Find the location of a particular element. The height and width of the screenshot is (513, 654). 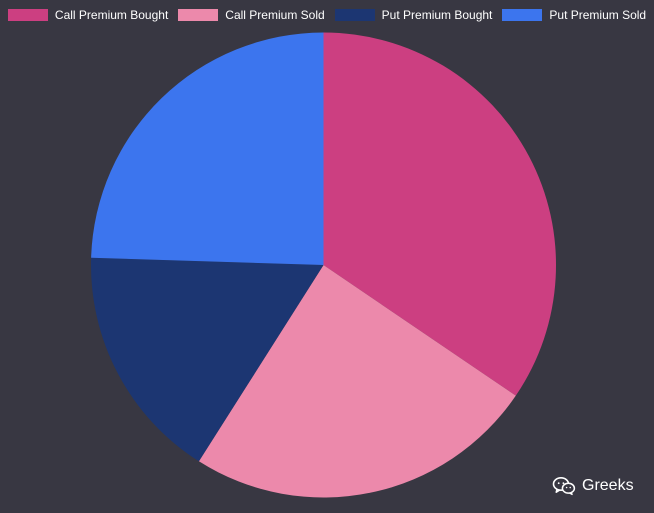

legend-item: Put Premium Bought is located at coordinates (413, 15).